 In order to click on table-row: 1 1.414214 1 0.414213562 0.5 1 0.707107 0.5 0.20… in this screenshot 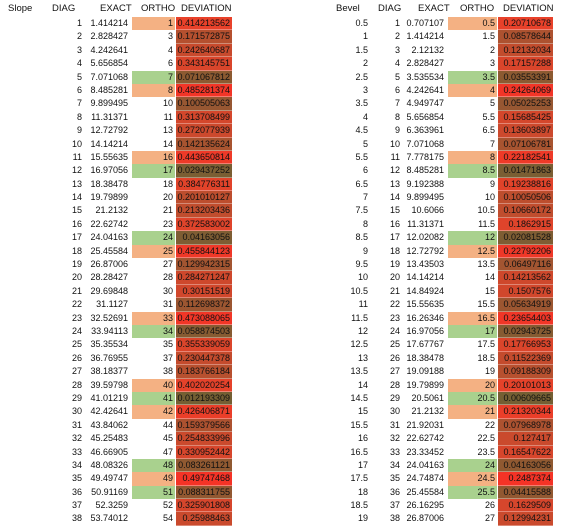, I will do `click(283, 24)`.